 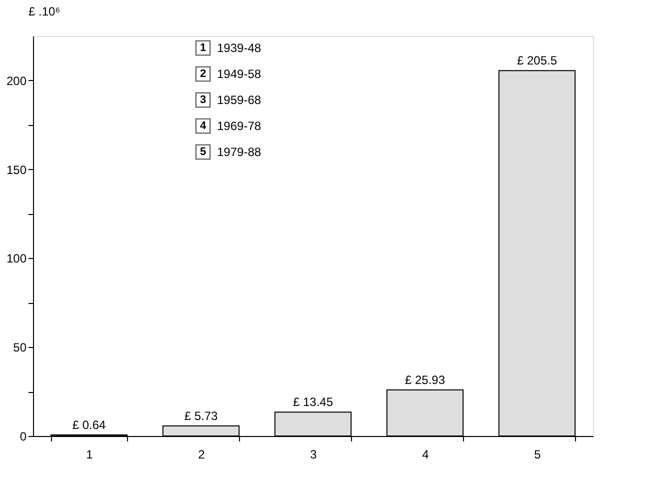 I want to click on y-tick-label: 100, so click(x=16, y=259).